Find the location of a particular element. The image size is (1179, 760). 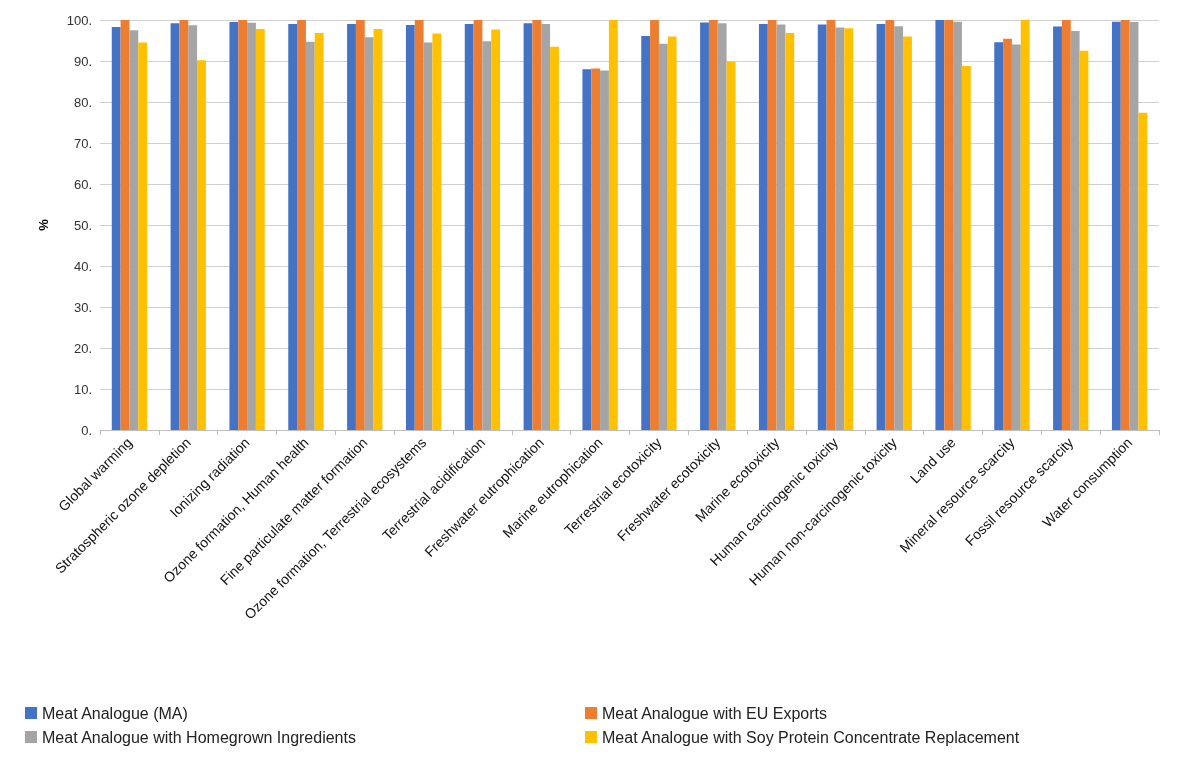

y-tick-label: 0. is located at coordinates (86, 430).